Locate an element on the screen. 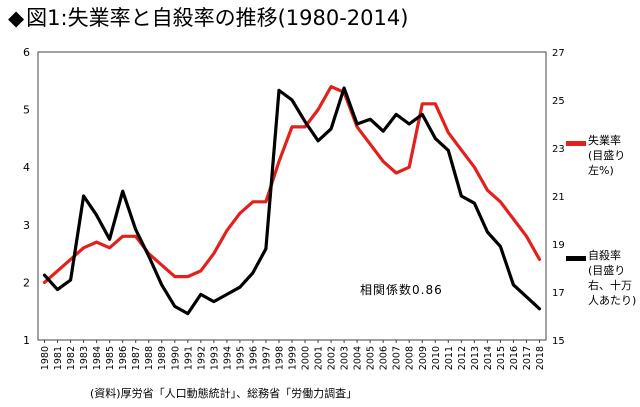 This screenshot has height=407, width=640. y-right-tick-label: 15 is located at coordinates (558, 341).